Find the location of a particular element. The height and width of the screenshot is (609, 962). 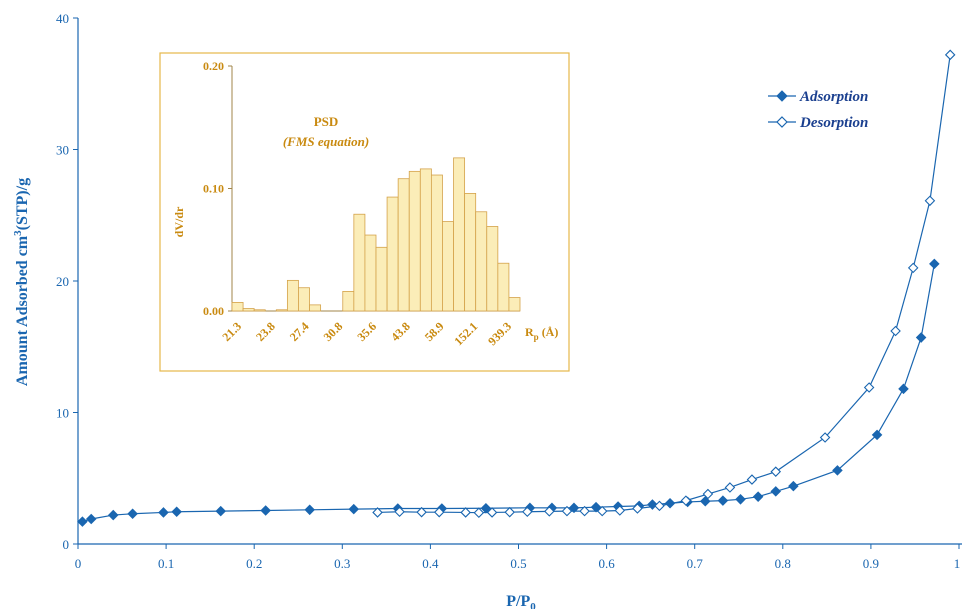

y-axis-title-main: Amount Adsorbed cm is located at coordinates (22, 310).